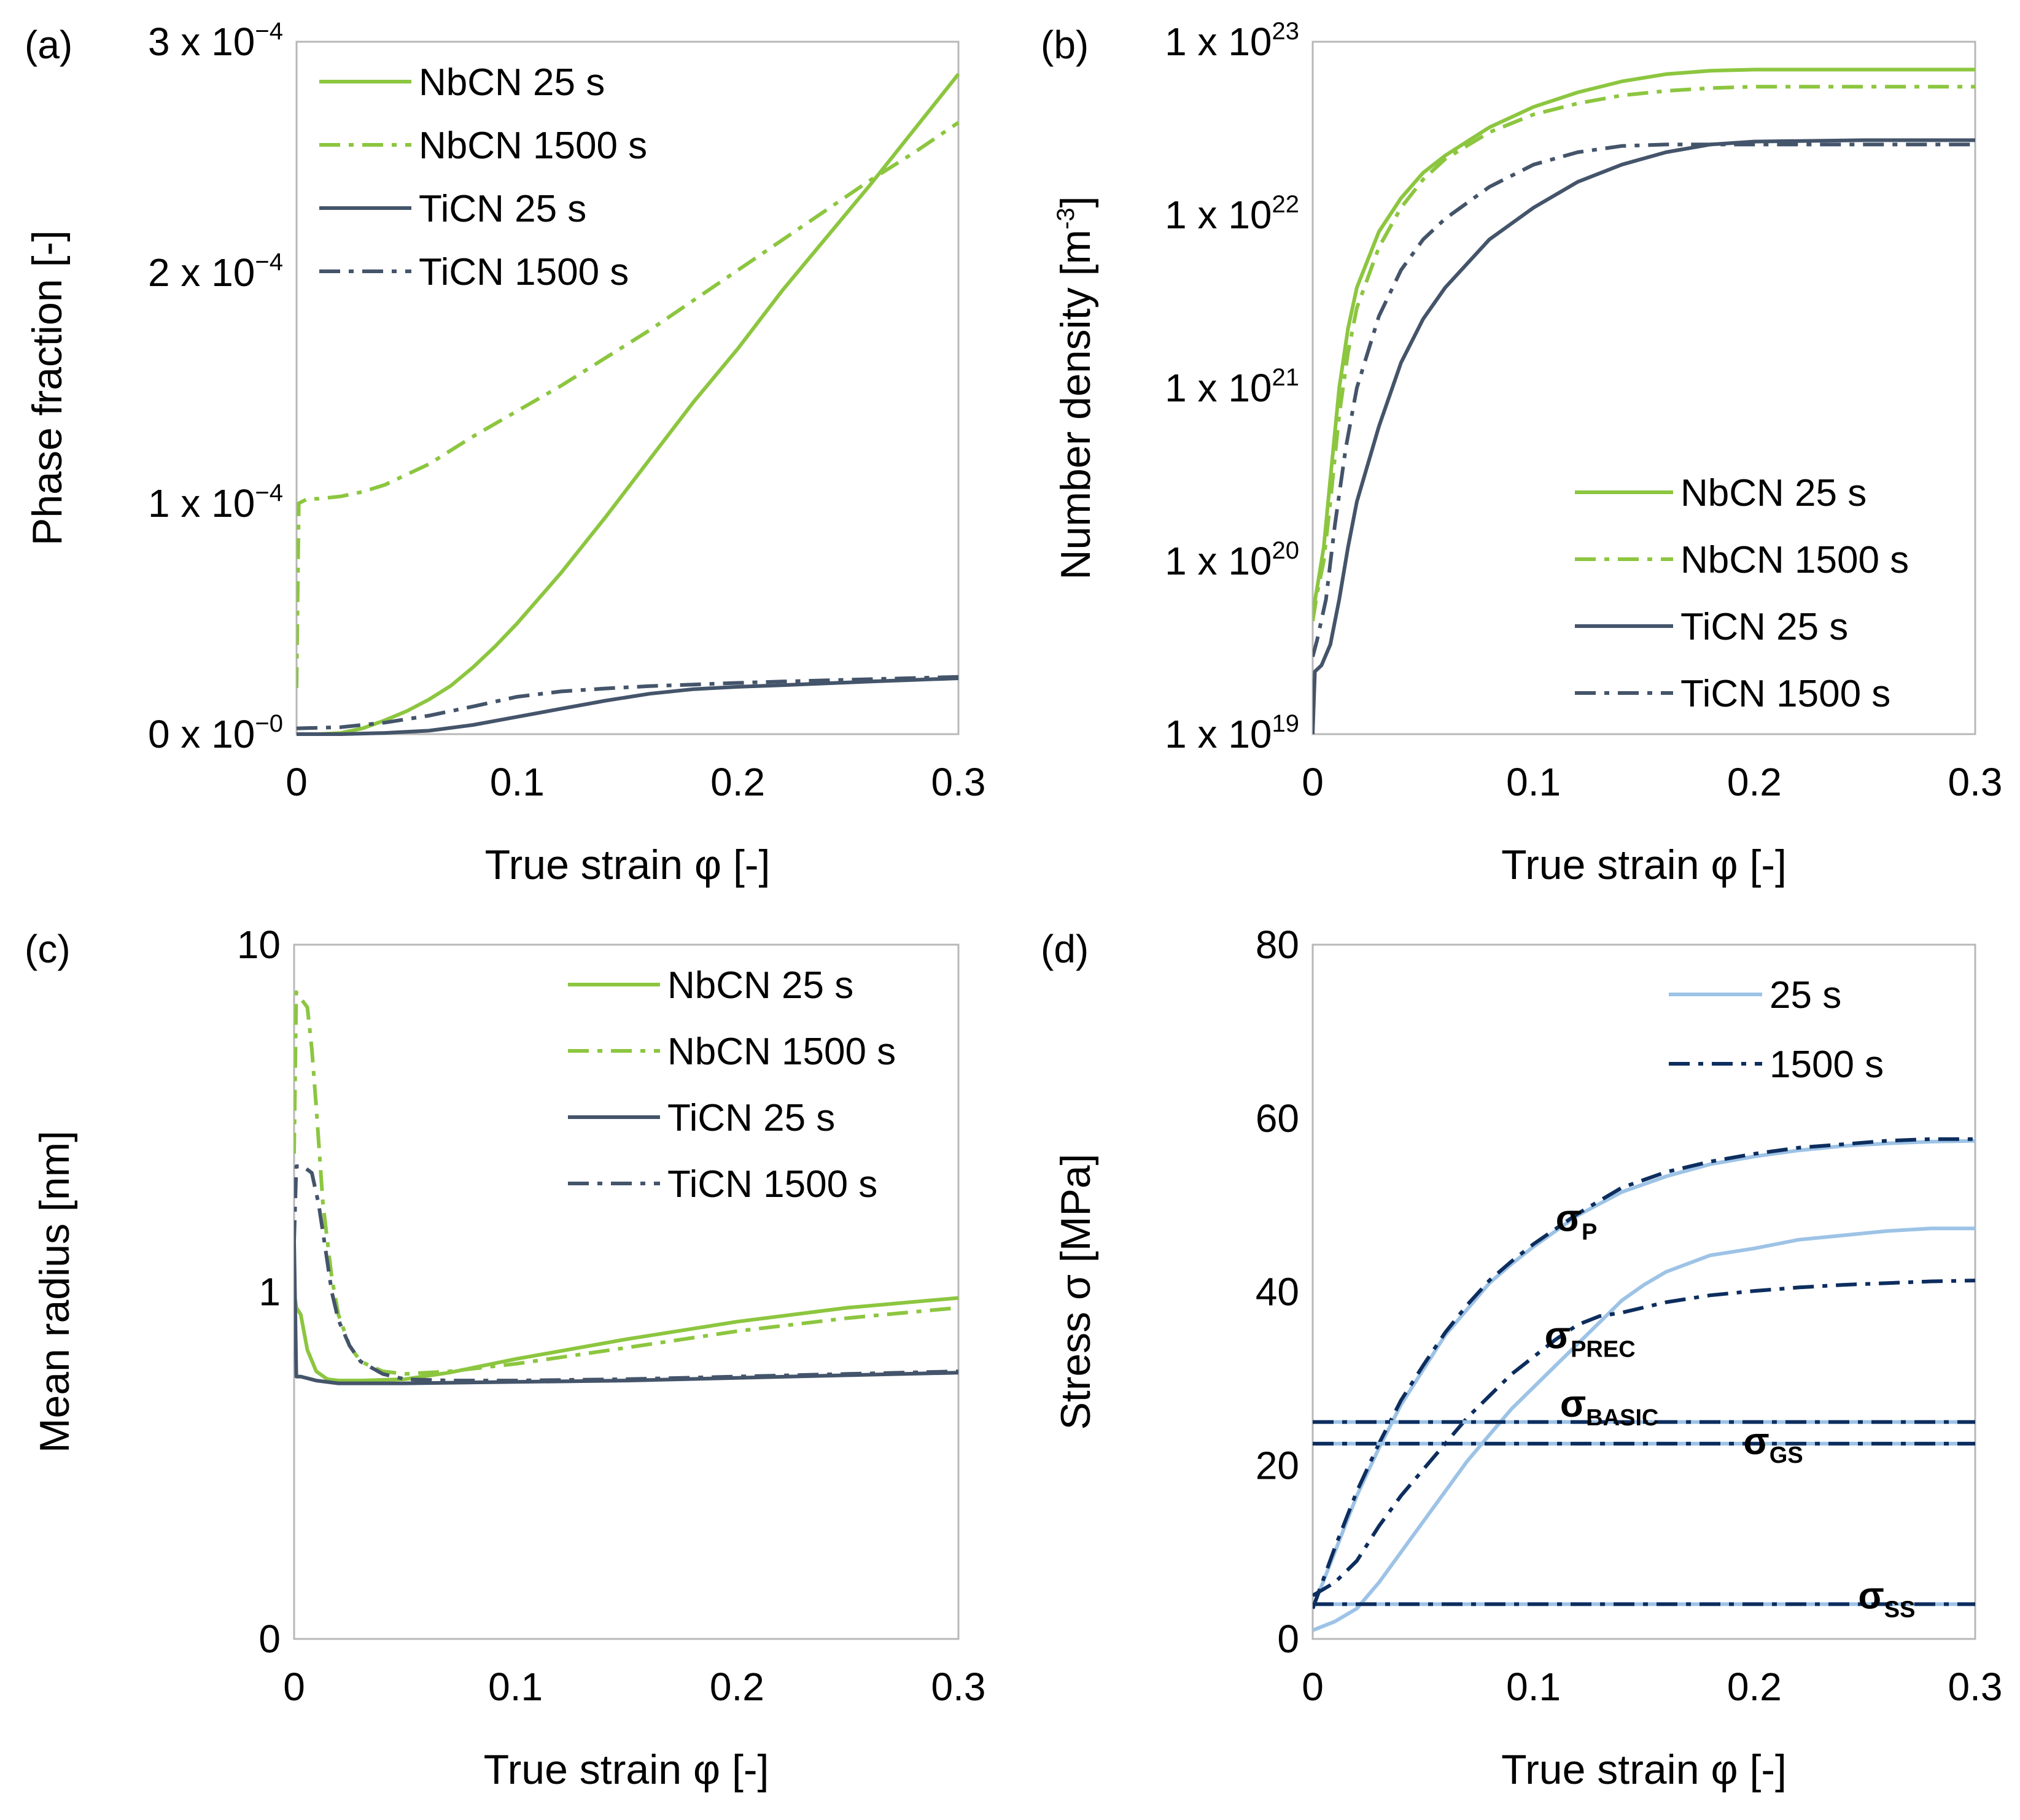 The height and width of the screenshot is (1820, 2020). I want to click on y-tick-label-3-4: 80, so click(1277, 945).